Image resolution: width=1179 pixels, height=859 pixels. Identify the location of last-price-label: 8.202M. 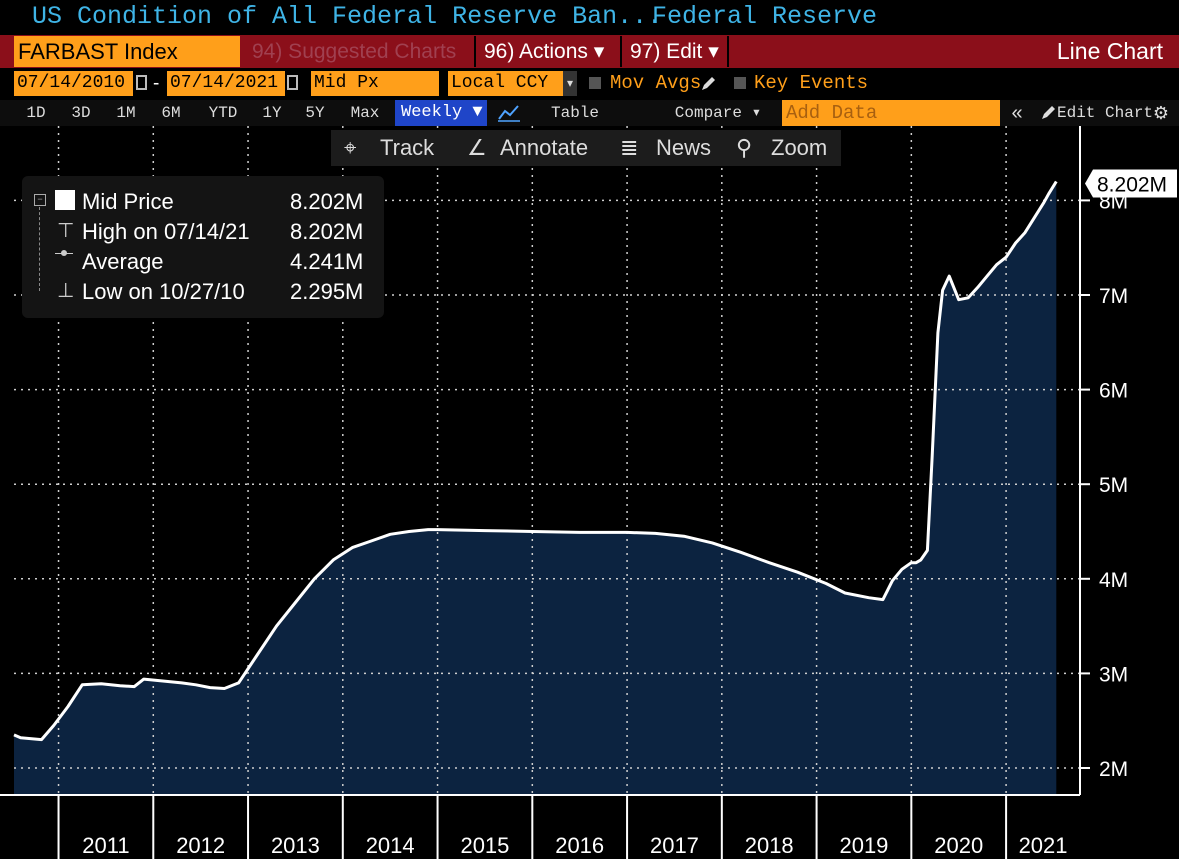
(1132, 184).